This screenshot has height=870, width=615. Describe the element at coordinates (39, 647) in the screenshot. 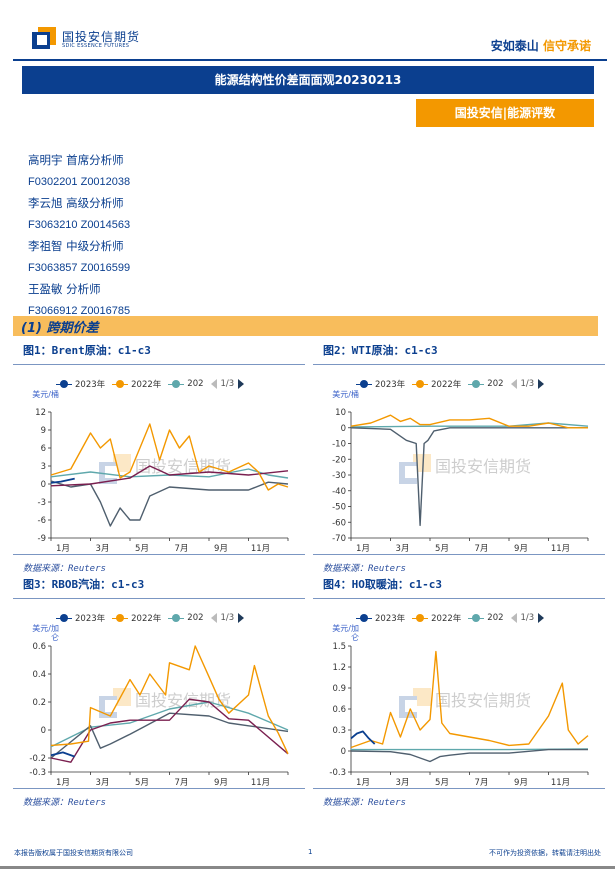

I see `y-tick-label: 0.6` at that location.